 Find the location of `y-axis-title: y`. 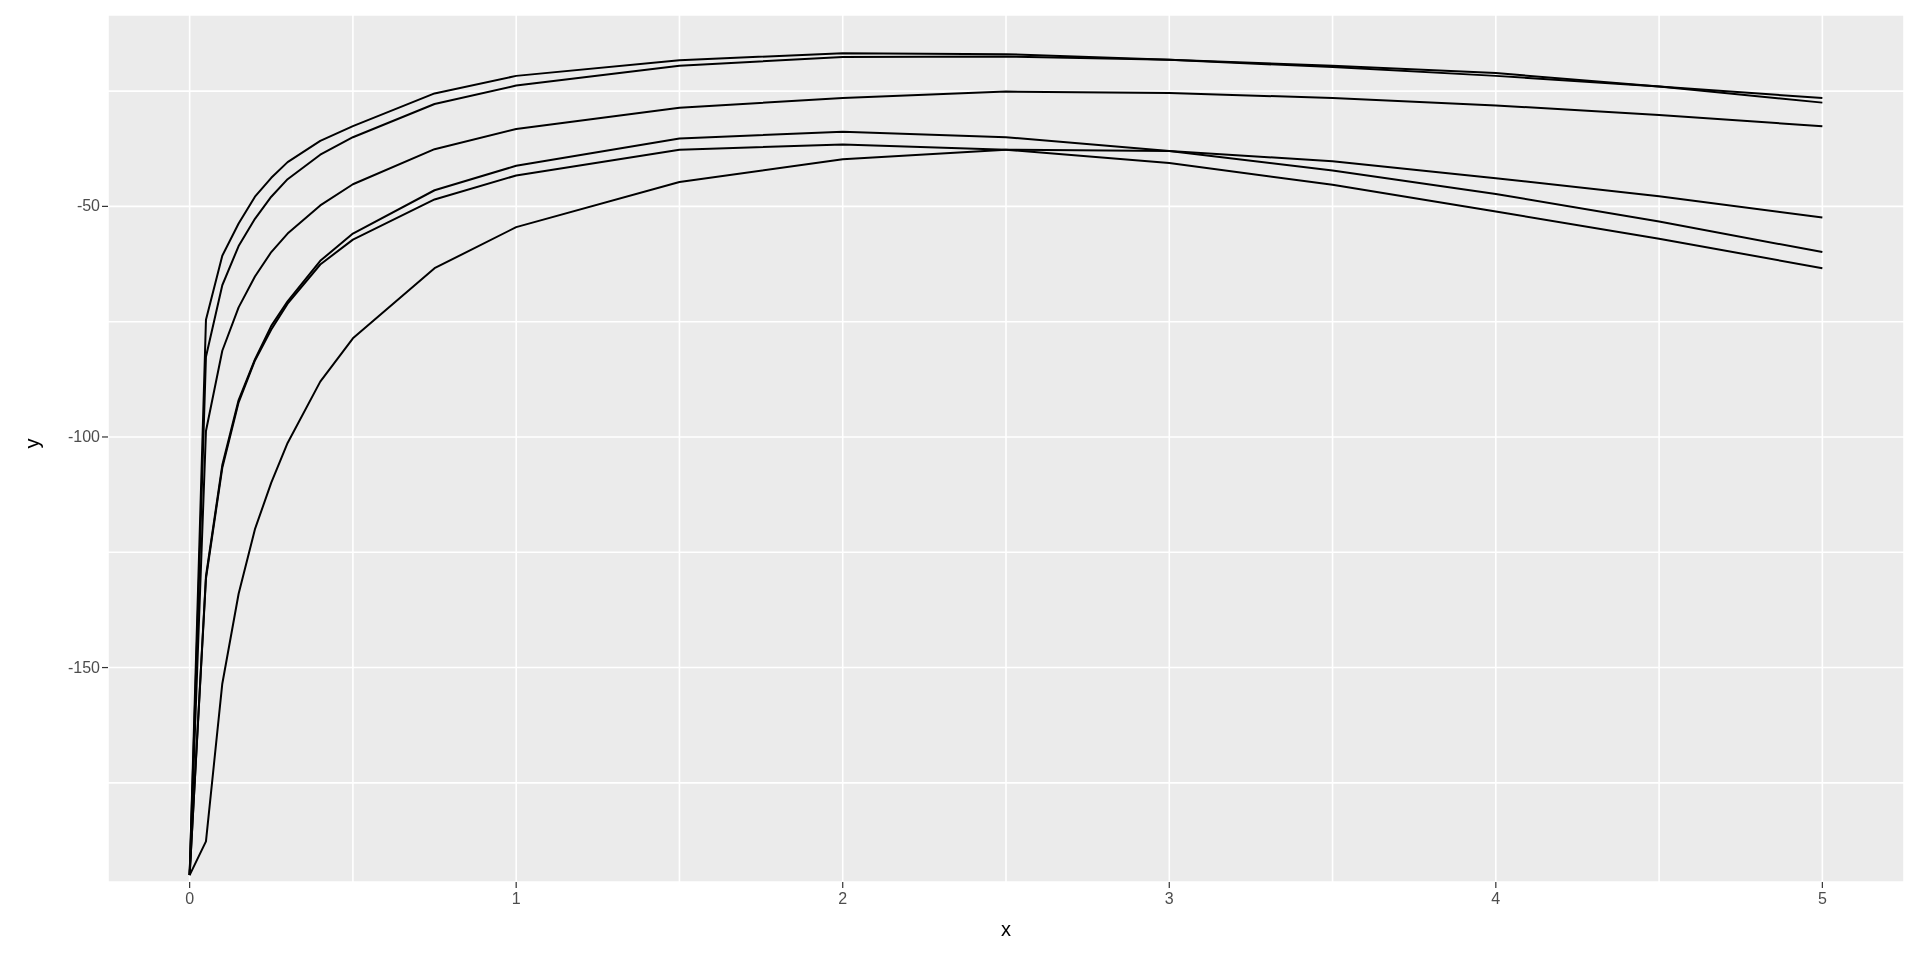

y-axis-title: y is located at coordinates (32, 443).